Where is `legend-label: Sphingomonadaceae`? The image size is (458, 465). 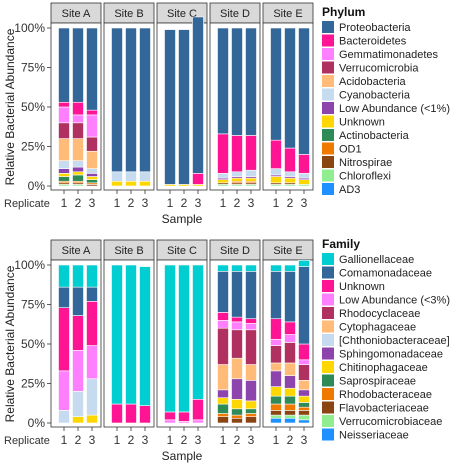 legend-label: Sphingomonadaceae is located at coordinates (391, 355).